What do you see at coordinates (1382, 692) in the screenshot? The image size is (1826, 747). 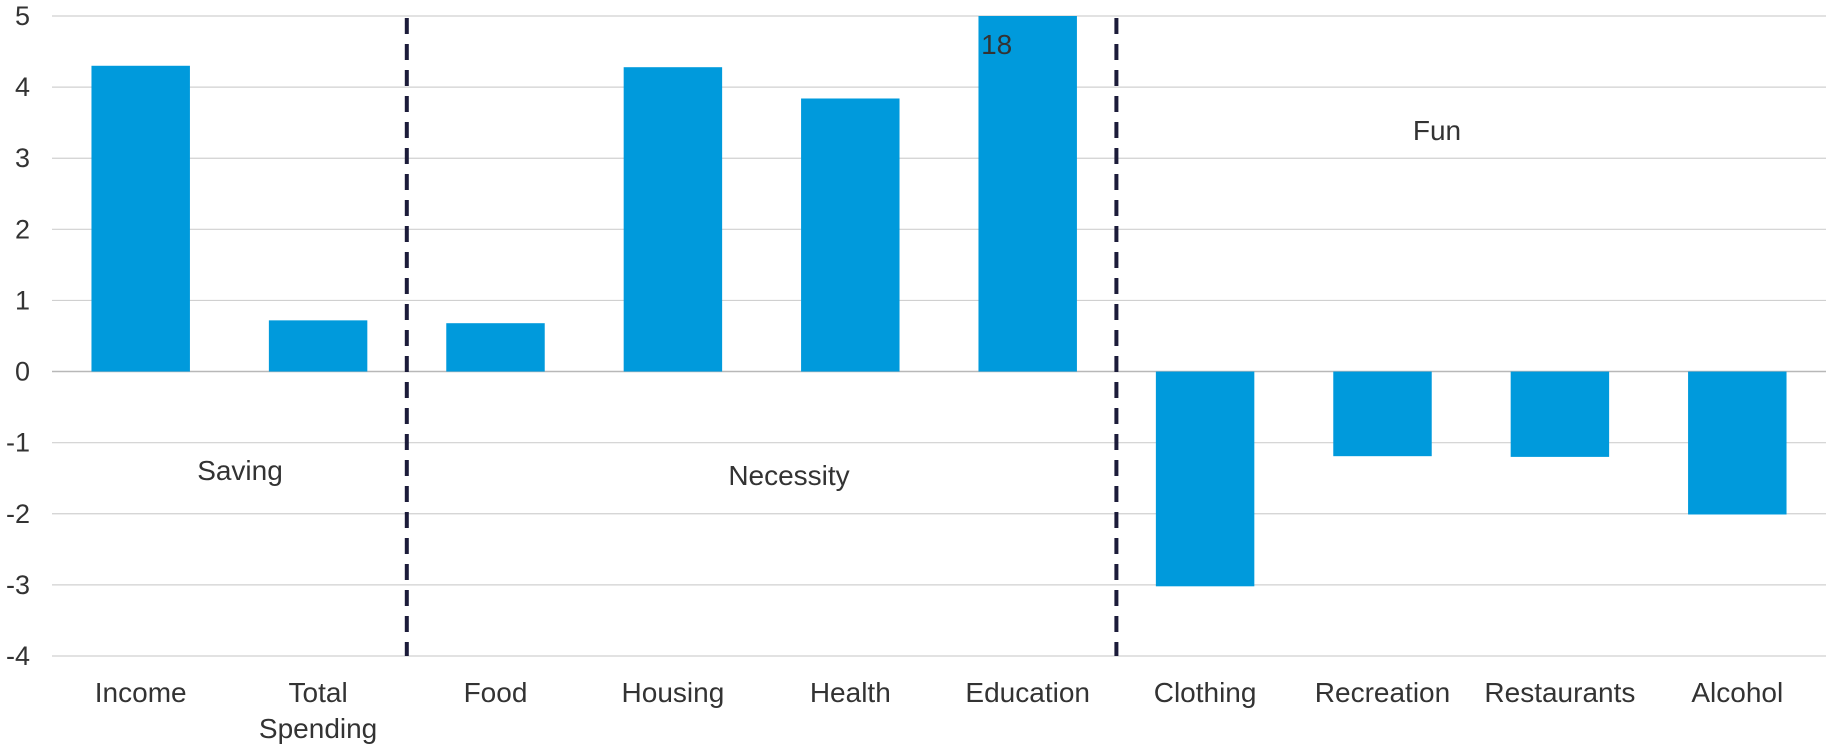 I see `x-tick-label: Recreation` at bounding box center [1382, 692].